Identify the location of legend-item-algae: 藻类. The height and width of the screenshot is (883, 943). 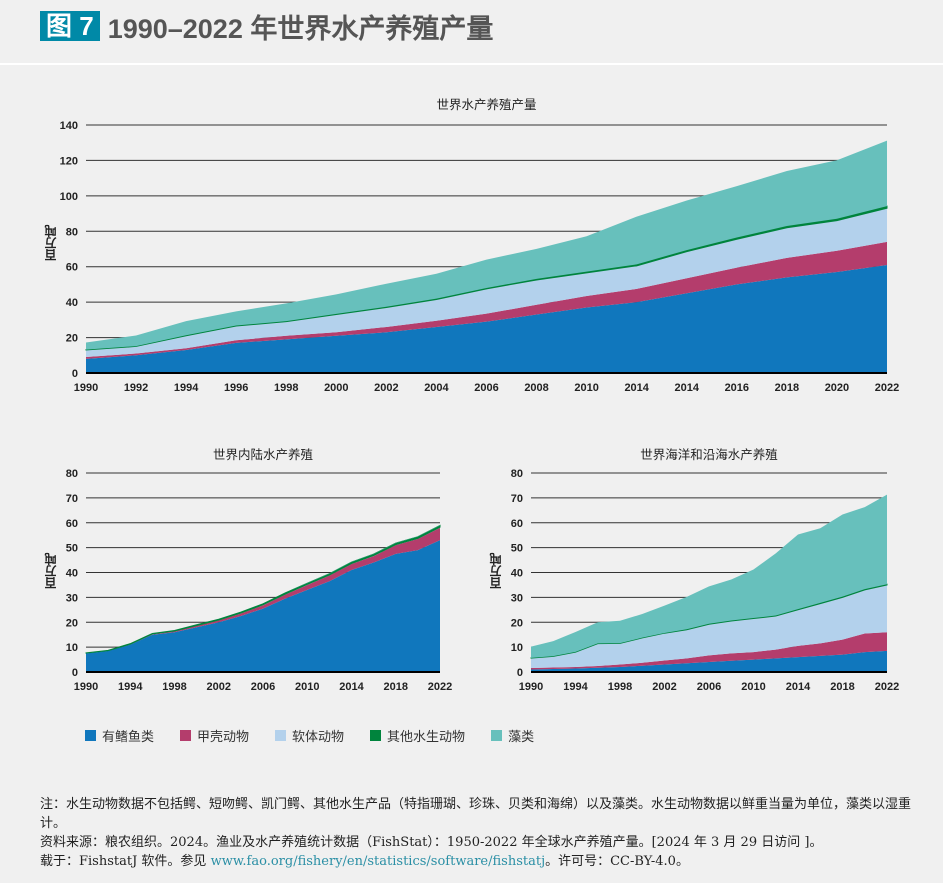
(512, 735).